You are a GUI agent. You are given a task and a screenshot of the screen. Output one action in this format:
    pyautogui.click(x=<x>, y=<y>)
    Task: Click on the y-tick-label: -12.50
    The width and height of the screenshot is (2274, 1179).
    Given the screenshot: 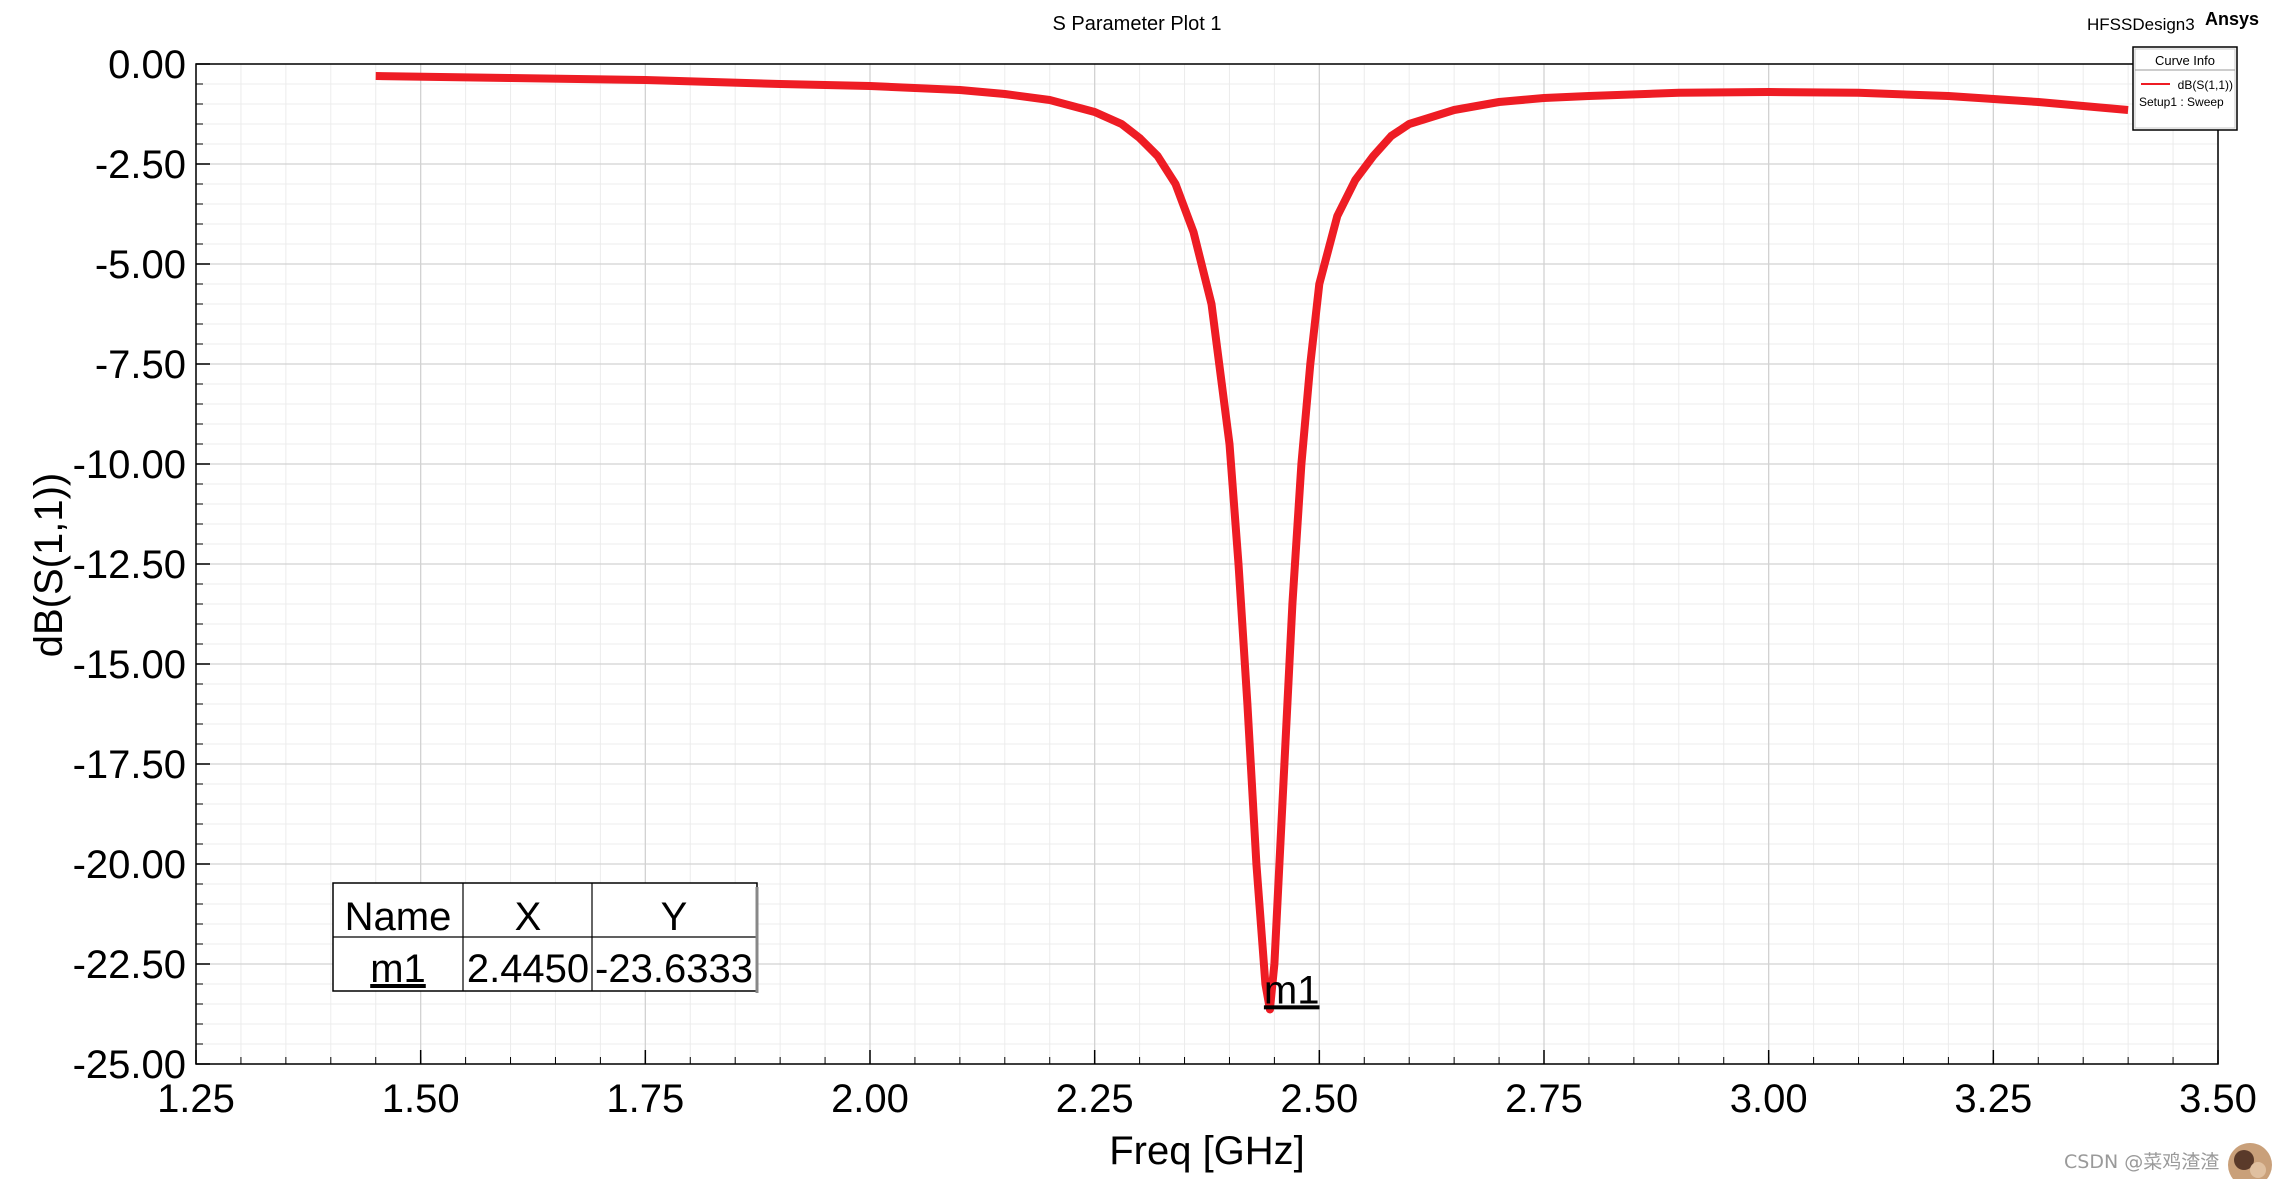 What is the action you would take?
    pyautogui.click(x=129, y=565)
    